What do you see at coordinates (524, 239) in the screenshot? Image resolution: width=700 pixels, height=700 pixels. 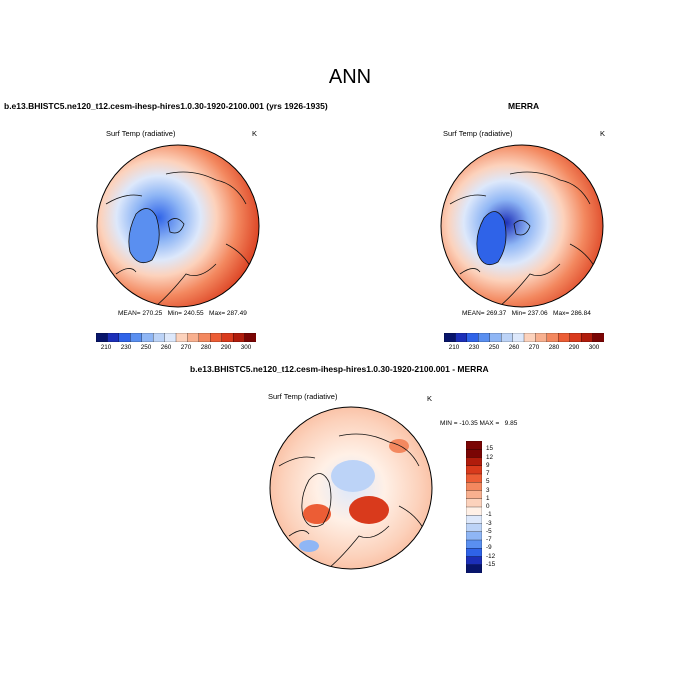 I see `right-coastlines` at bounding box center [524, 239].